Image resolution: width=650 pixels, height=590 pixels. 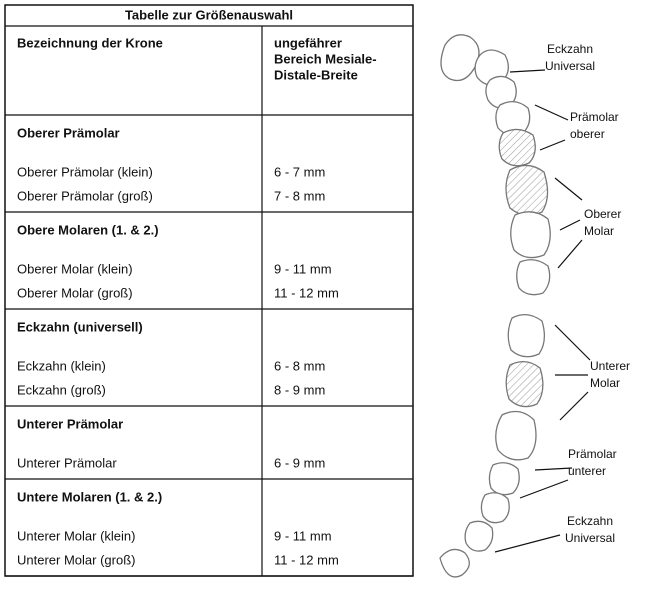 What do you see at coordinates (299, 195) in the screenshot?
I see `width-range: 7 - 8 mm` at bounding box center [299, 195].